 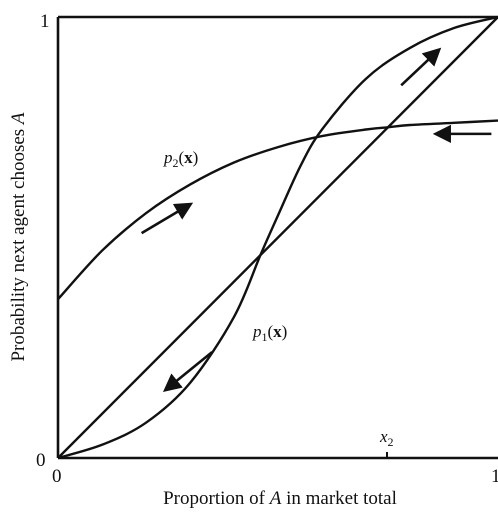 What do you see at coordinates (188, 157) in the screenshot?
I see `label-p2-x: x` at bounding box center [188, 157].